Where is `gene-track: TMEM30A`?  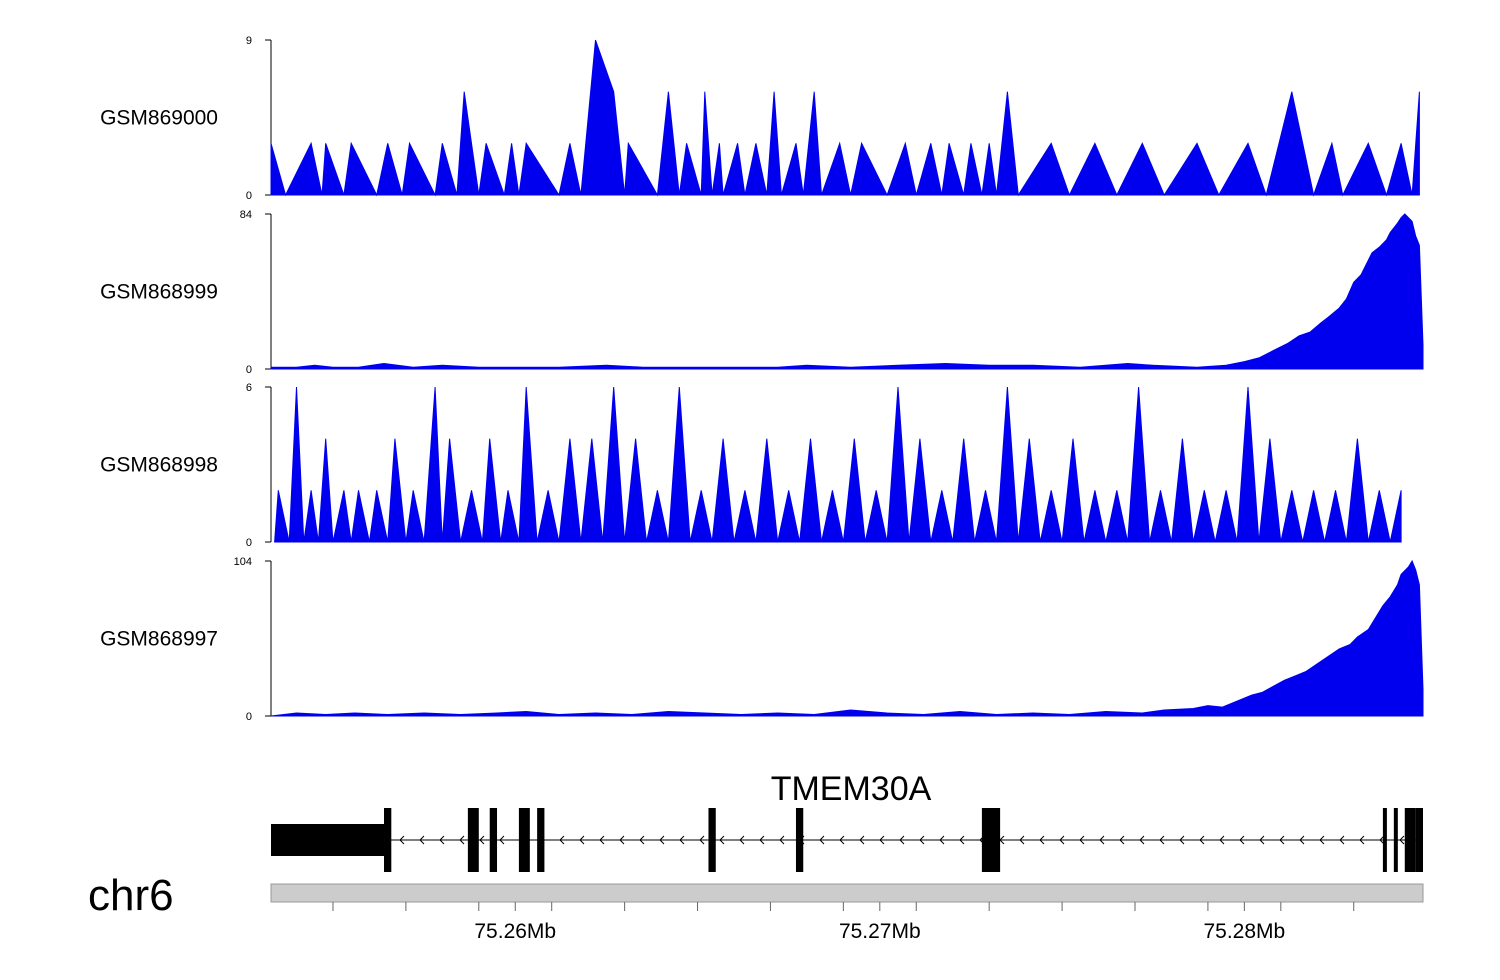 gene-track: TMEM30A is located at coordinates (847, 821).